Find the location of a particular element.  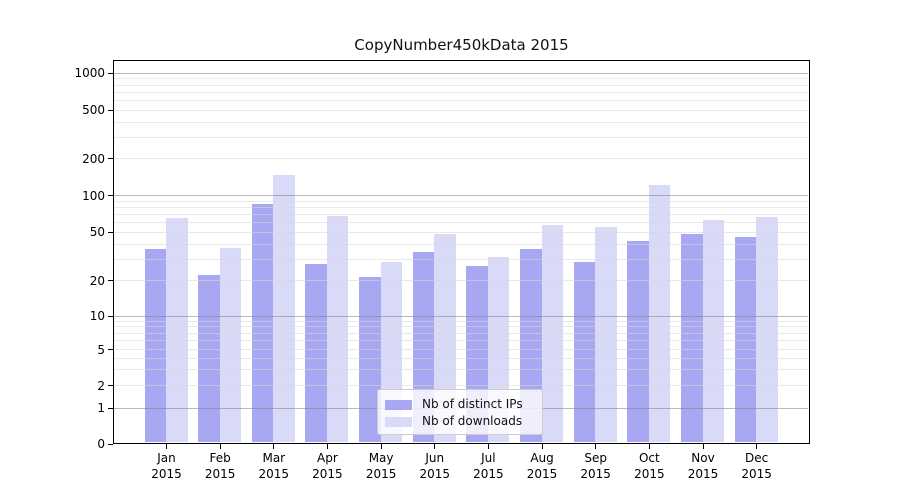

x-tick-label: Sep 2015 is located at coordinates (595, 466).